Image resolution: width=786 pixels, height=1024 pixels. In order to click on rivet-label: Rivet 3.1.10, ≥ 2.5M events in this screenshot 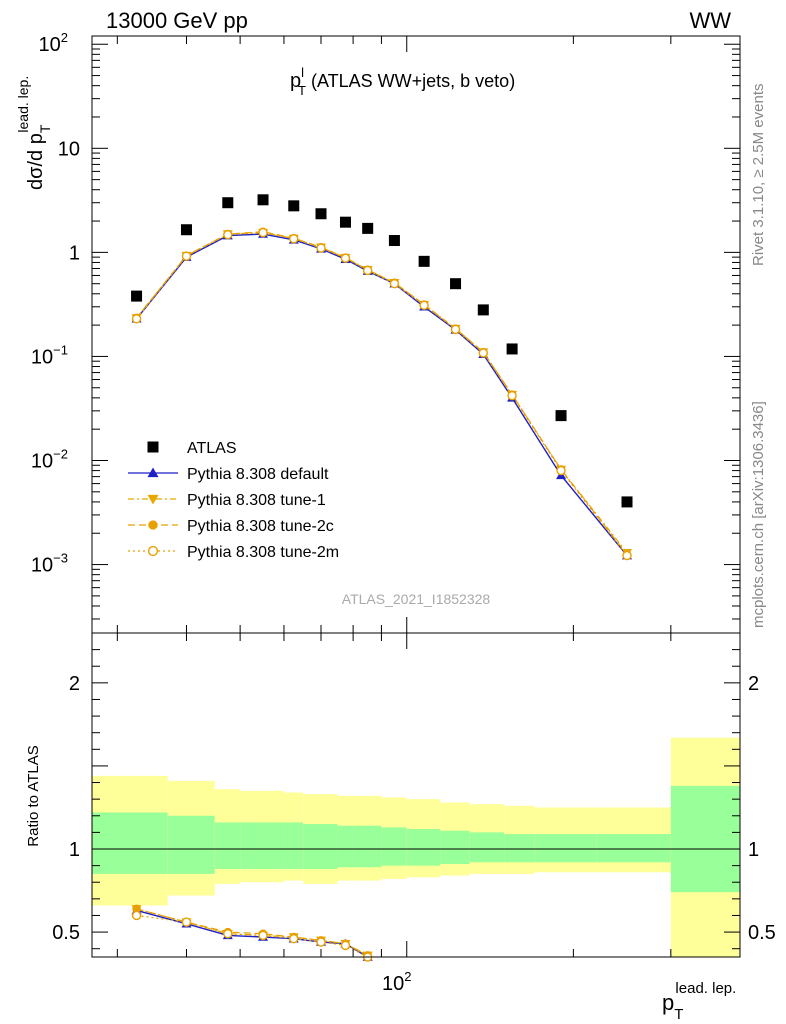, I will do `click(758, 175)`.